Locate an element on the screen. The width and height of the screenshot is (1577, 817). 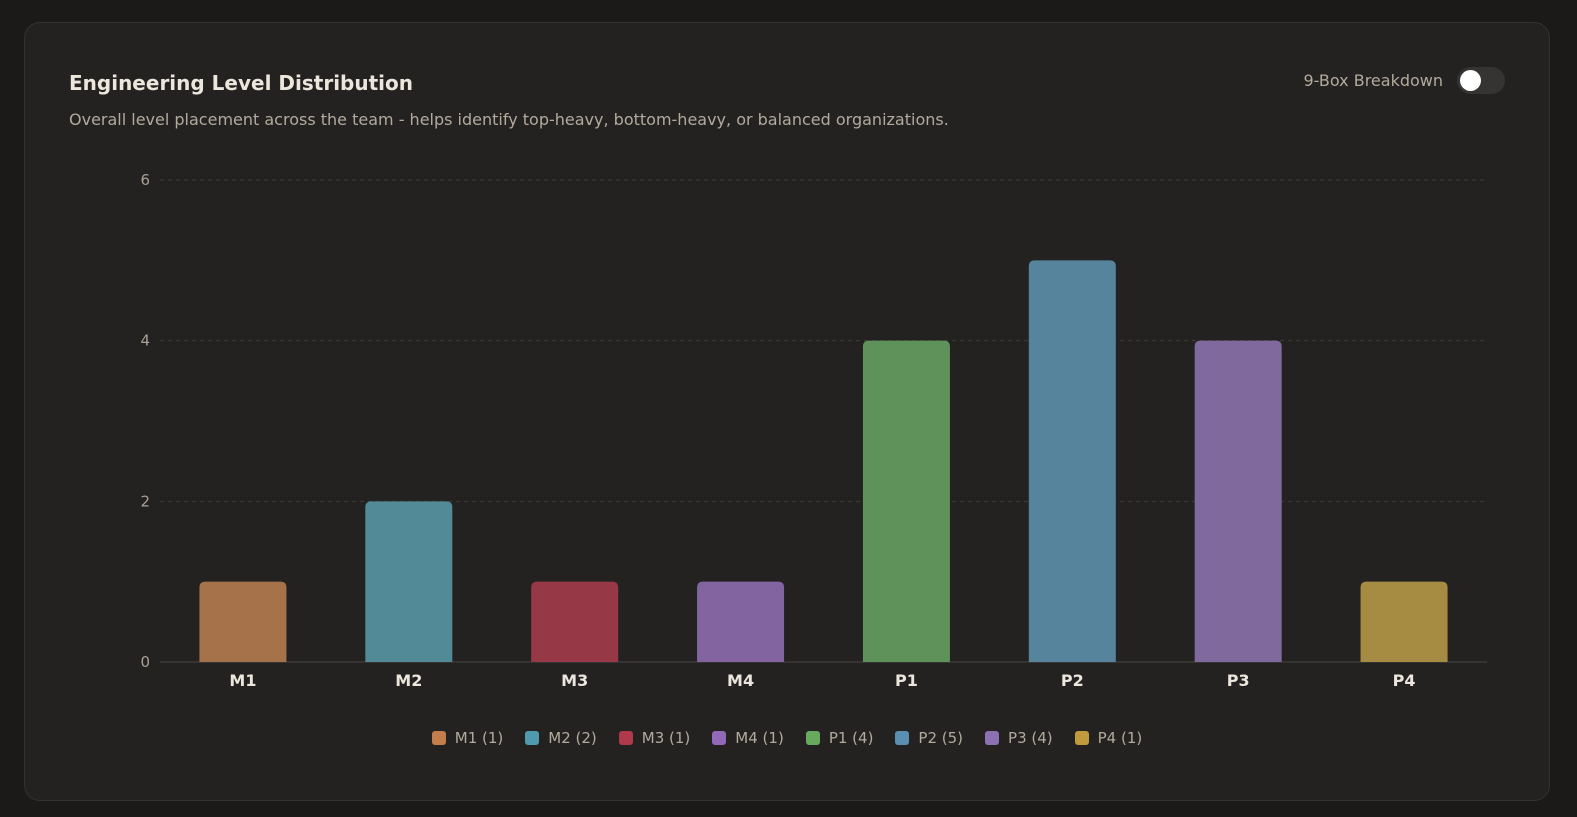
nine-box-toggle-control: 9-Box Breakdown is located at coordinates (1404, 80).